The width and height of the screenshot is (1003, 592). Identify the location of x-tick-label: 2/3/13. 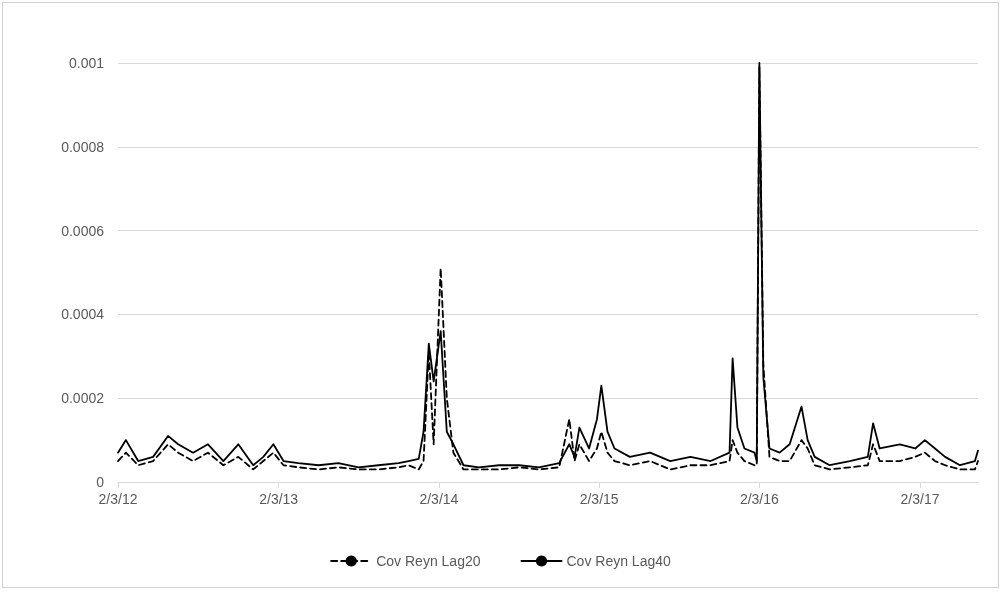
(279, 499).